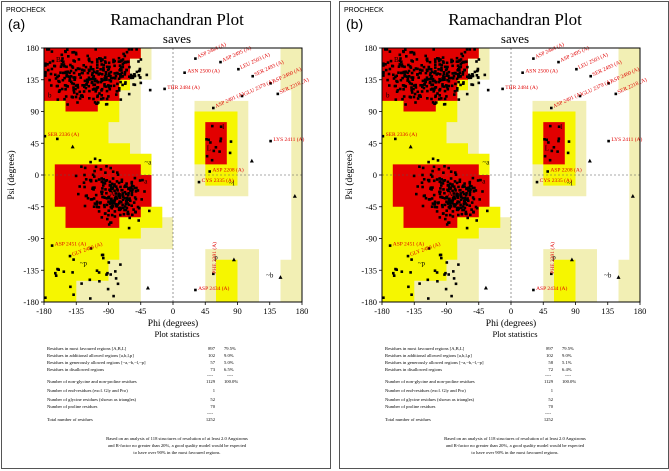 The image size is (669, 471). I want to click on region-label: ~a, so click(148, 162).